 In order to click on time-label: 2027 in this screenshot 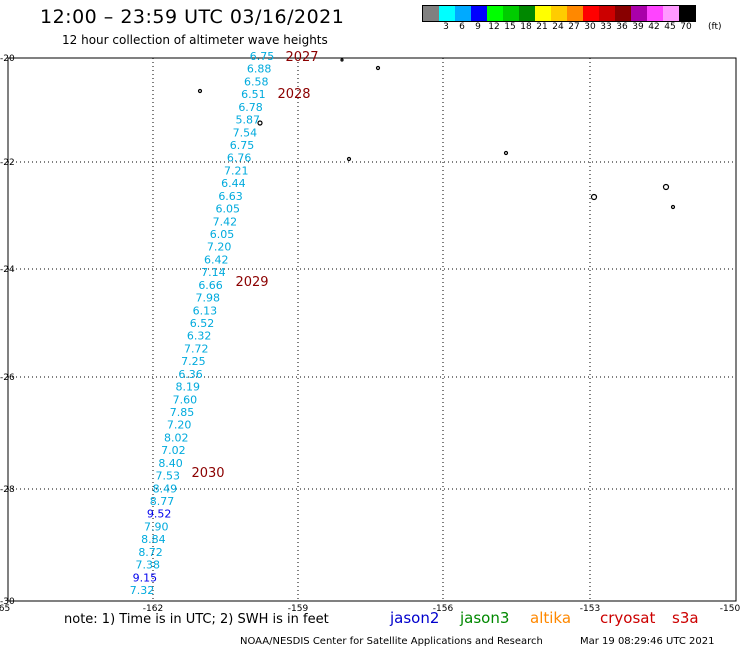, I will do `click(301, 57)`.